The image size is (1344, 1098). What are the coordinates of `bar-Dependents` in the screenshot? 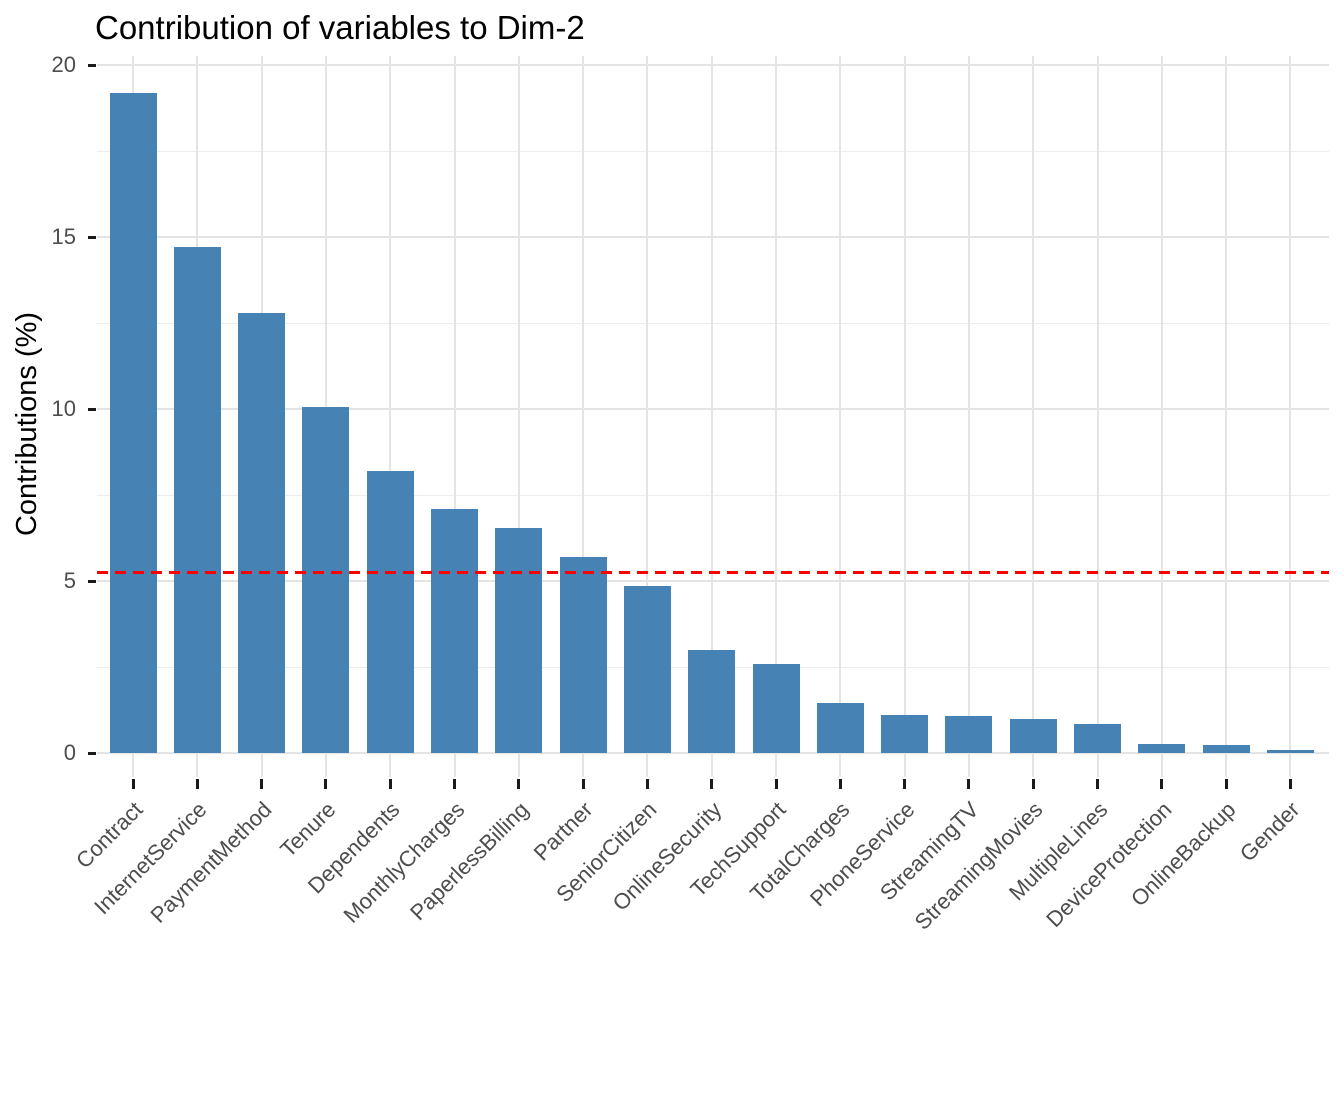 It's located at (390, 612).